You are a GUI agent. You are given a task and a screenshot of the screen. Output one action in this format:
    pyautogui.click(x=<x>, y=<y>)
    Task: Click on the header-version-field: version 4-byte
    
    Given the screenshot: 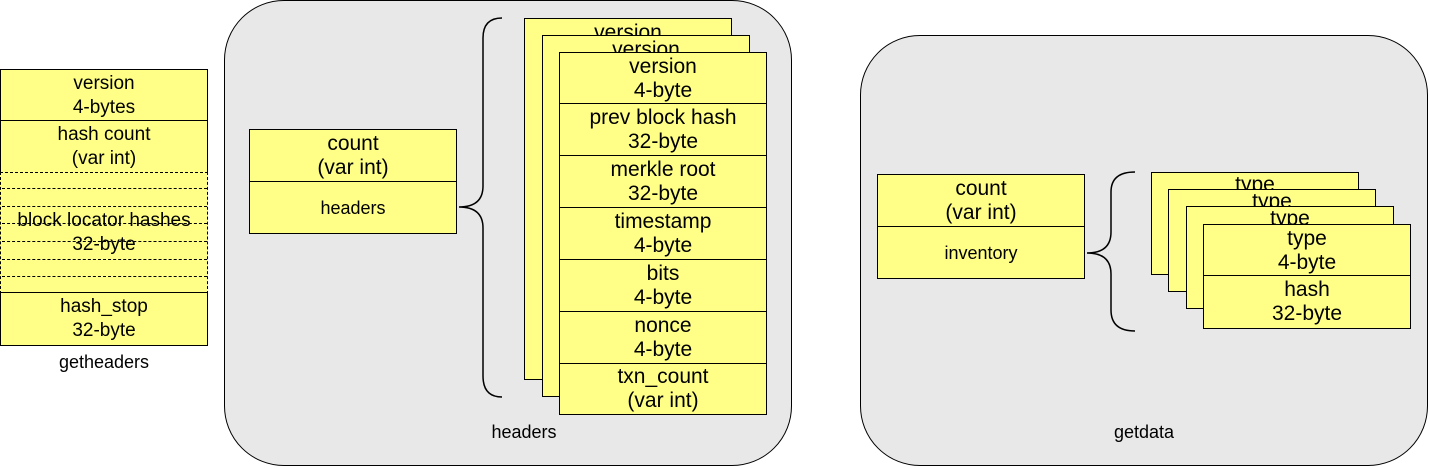 What is the action you would take?
    pyautogui.click(x=663, y=78)
    